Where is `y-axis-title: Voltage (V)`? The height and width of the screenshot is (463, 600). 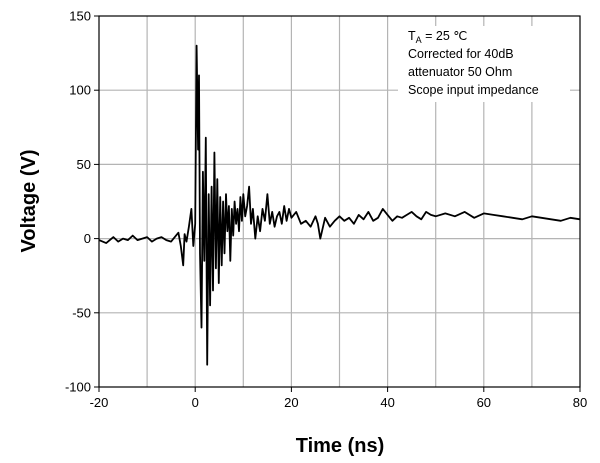 y-axis-title: Voltage (V) is located at coordinates (29, 201).